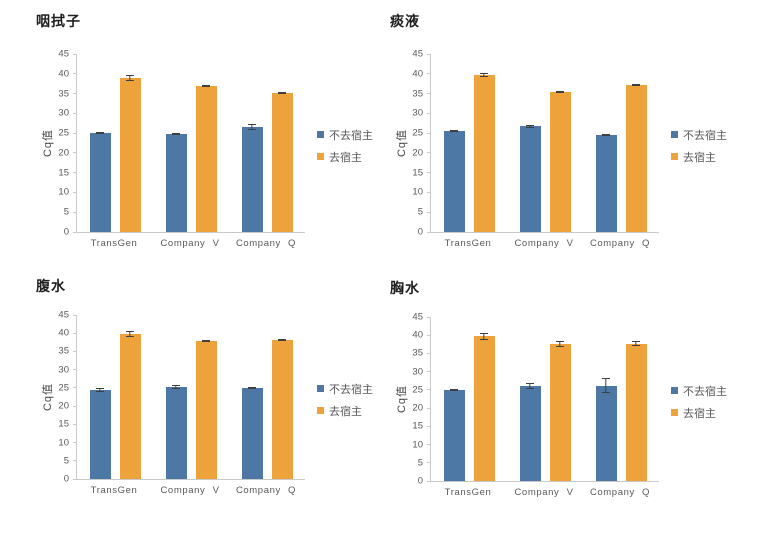 Image resolution: width=772 pixels, height=534 pixels. What do you see at coordinates (417, 372) in the screenshot?
I see `y-tick-label: 30` at bounding box center [417, 372].